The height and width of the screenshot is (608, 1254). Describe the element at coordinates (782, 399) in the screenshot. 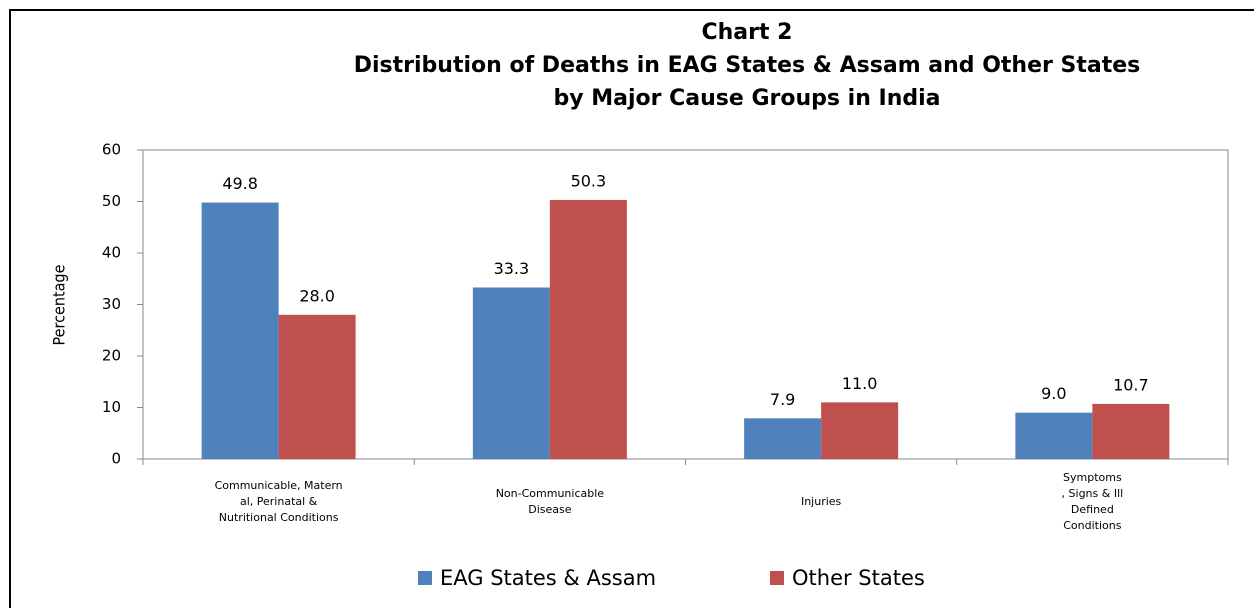

I see `value-label: 7.9` at that location.